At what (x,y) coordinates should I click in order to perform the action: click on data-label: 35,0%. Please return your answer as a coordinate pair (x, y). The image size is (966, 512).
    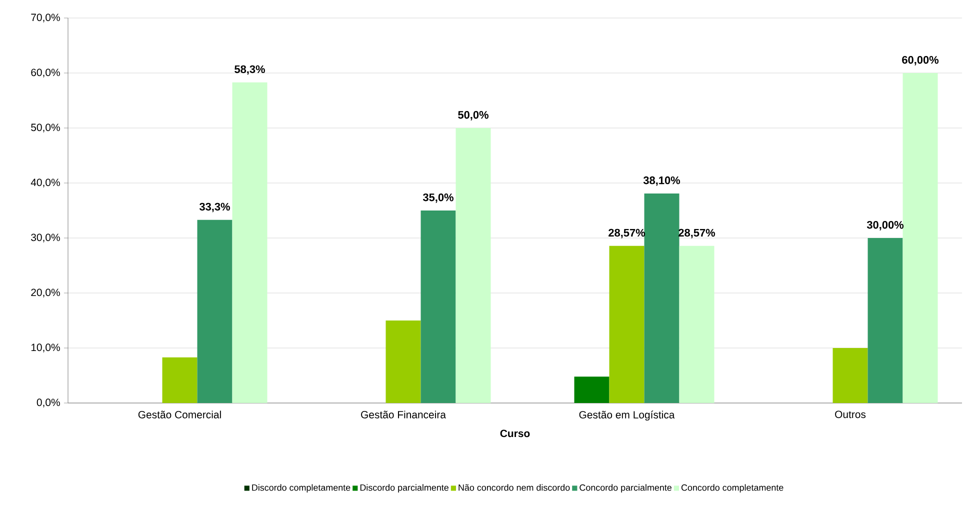
    Looking at the image, I should click on (438, 198).